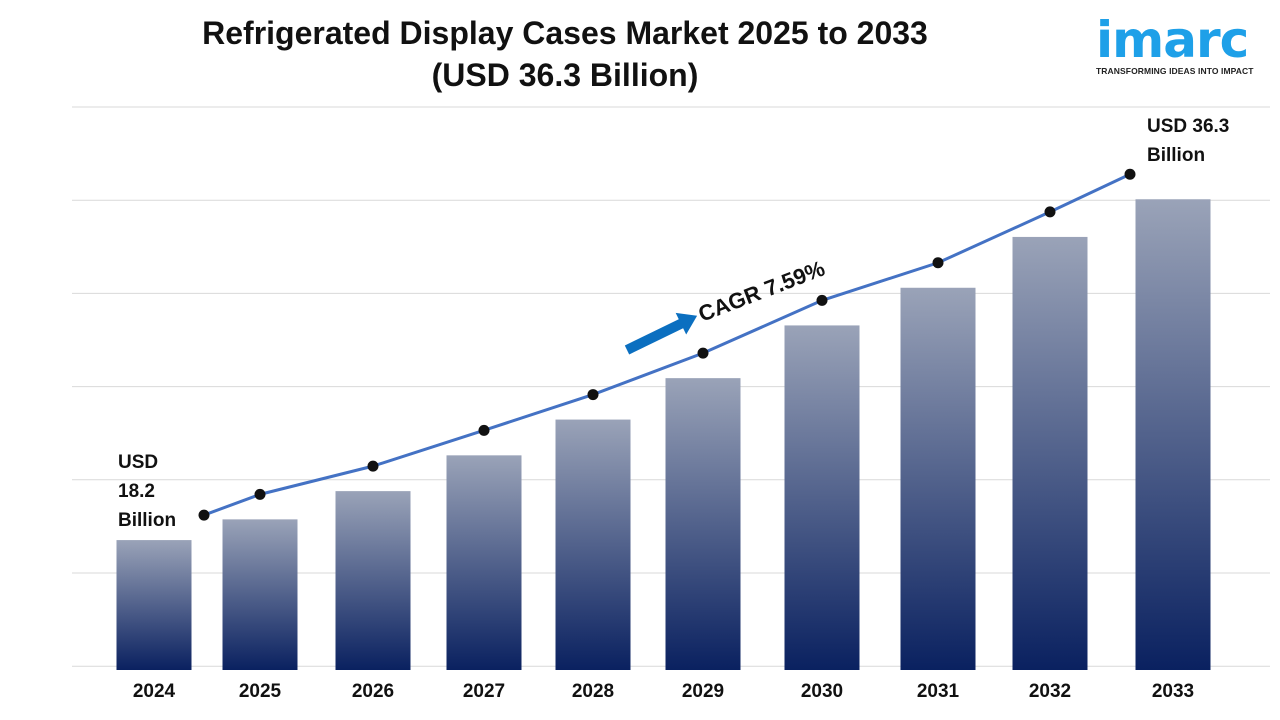 This screenshot has width=1280, height=720. I want to click on bar-2033, so click(1173, 434).